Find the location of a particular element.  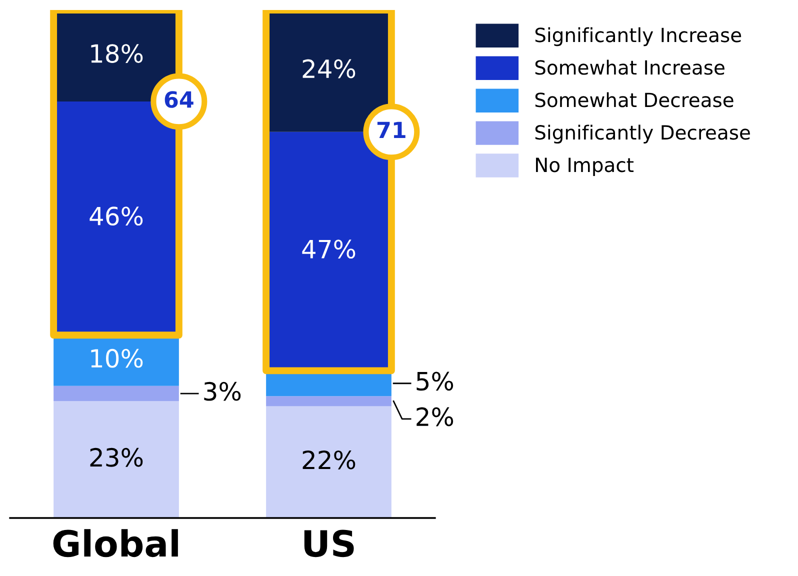

data-label: 23% is located at coordinates (116, 457).